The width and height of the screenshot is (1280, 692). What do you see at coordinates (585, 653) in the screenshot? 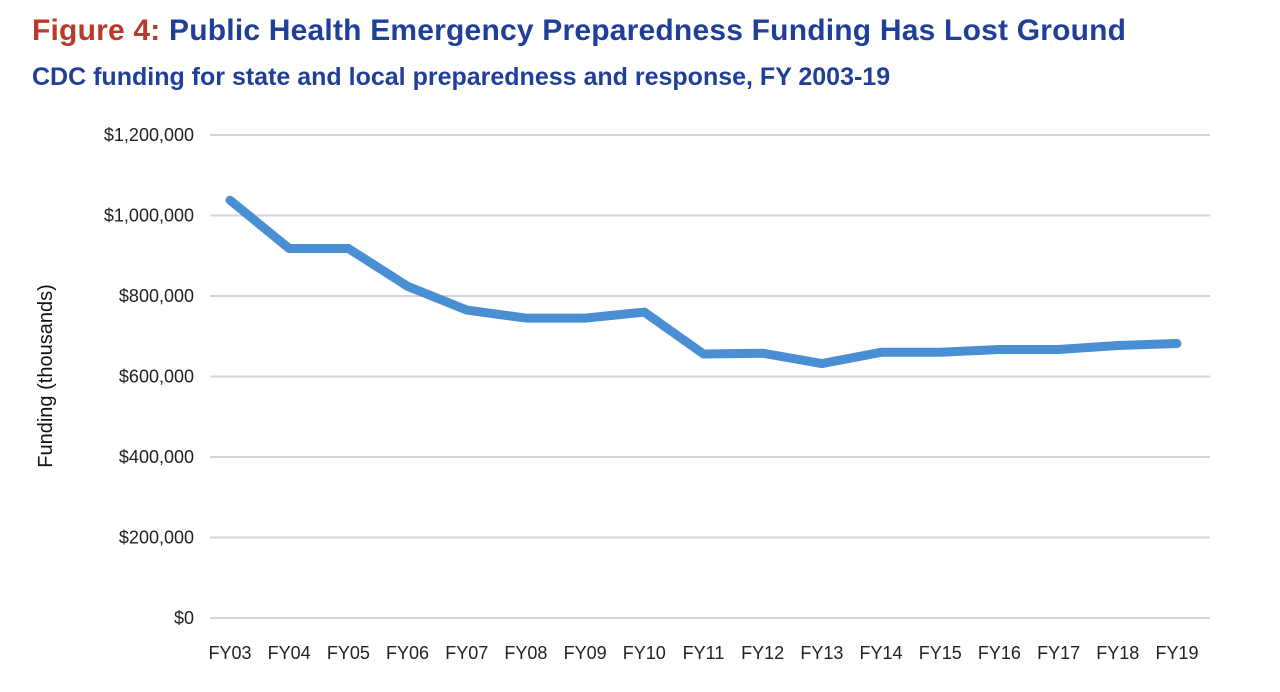
I see `x-tick-label: FY09` at bounding box center [585, 653].